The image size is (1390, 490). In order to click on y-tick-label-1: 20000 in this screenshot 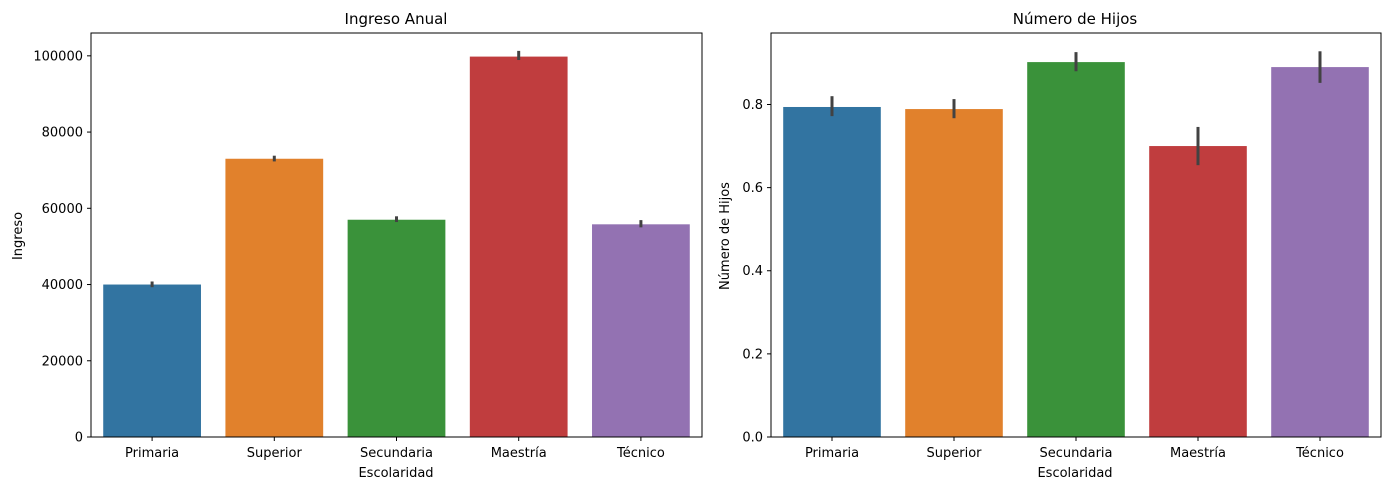, I will do `click(62, 361)`.